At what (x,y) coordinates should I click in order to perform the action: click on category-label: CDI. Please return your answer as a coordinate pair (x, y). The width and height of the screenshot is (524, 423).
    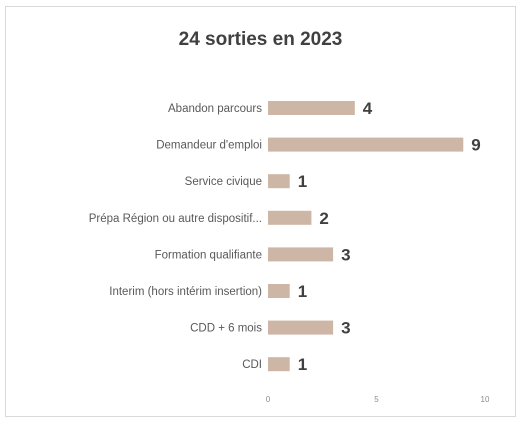
    Looking at the image, I should click on (252, 365).